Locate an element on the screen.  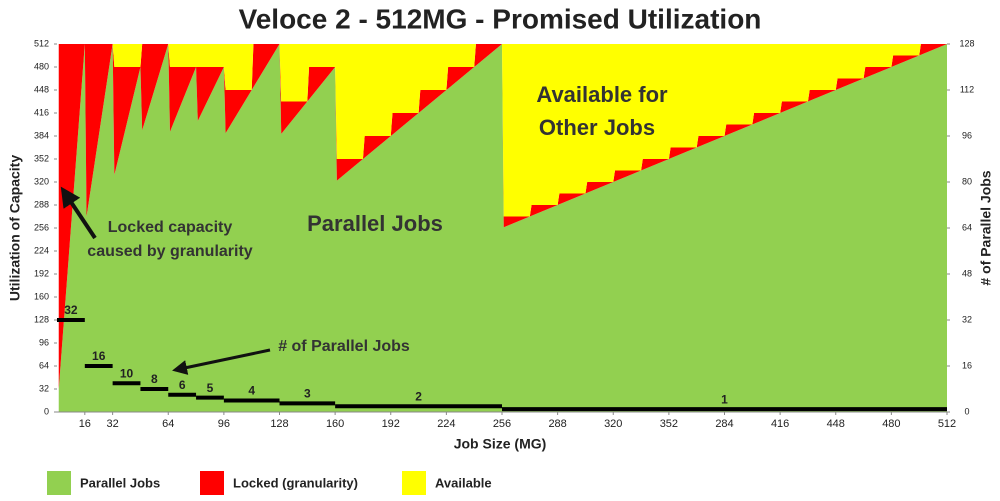
annotation: Available for is located at coordinates (602, 94).